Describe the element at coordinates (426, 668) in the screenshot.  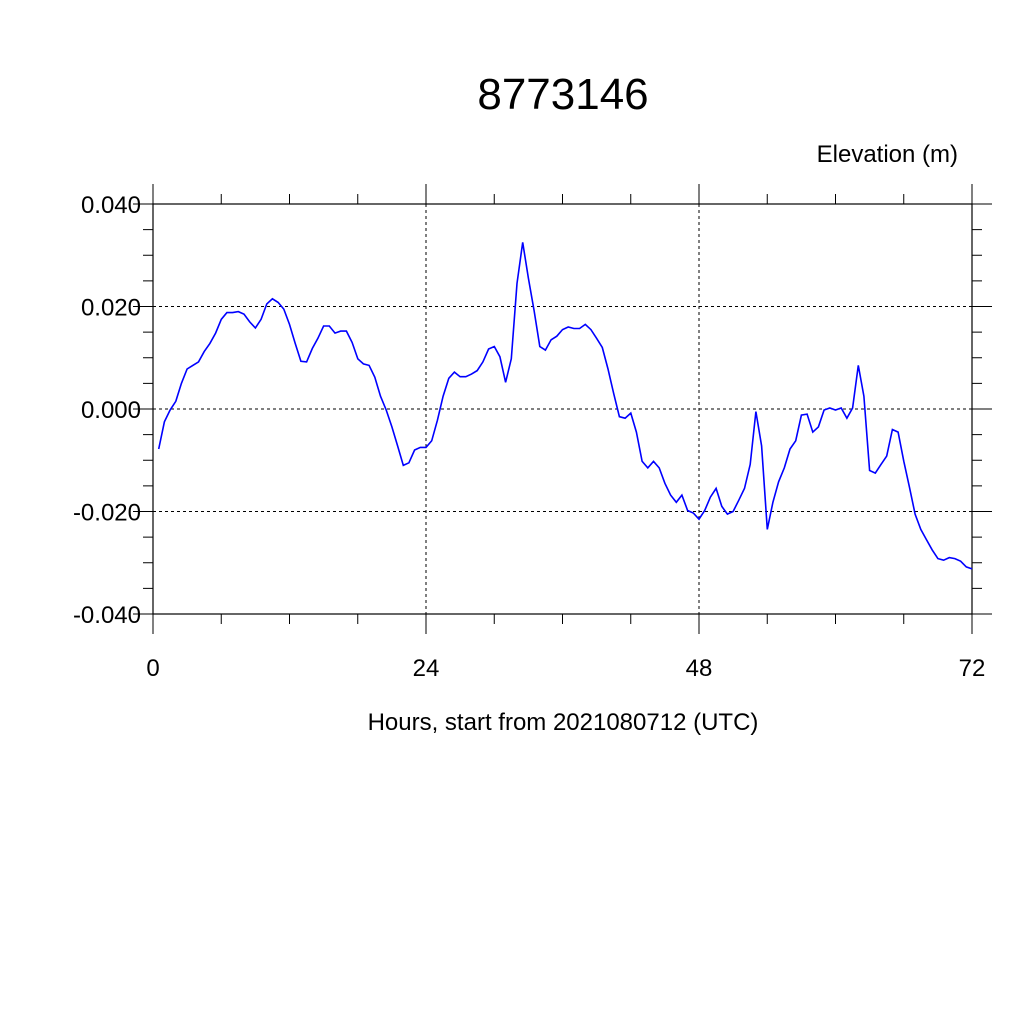
I see `x-tick-label: 24` at that location.